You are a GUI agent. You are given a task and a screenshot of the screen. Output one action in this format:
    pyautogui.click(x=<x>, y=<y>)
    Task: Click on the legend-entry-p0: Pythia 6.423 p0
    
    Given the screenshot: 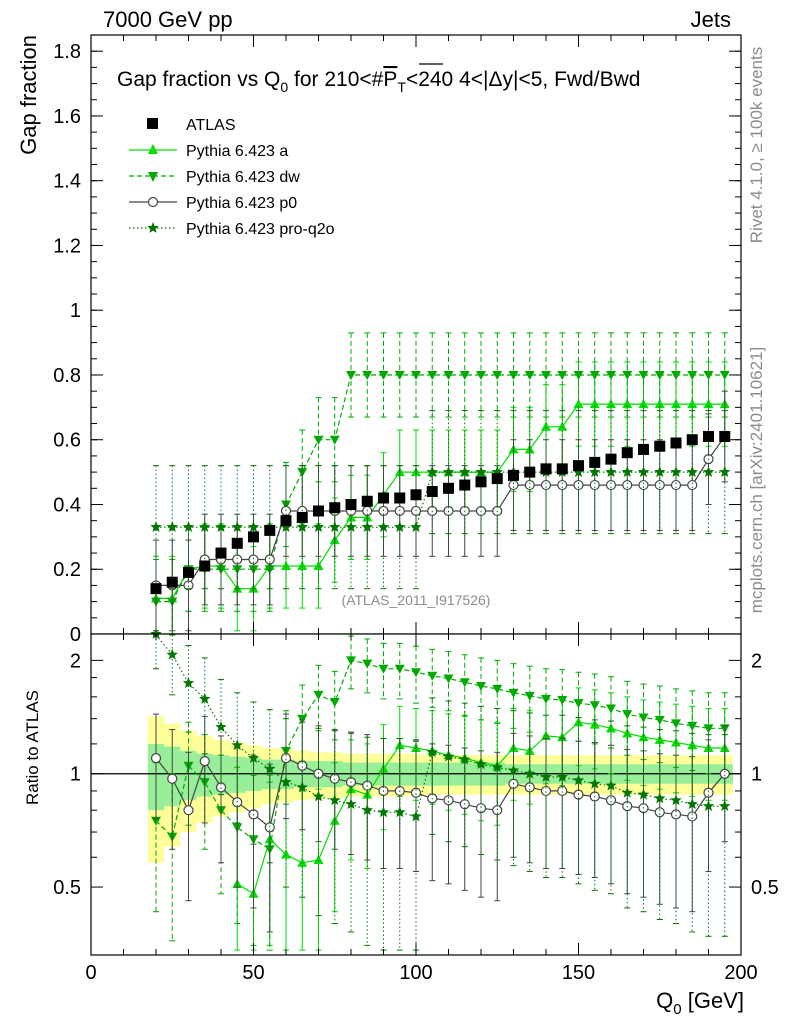 What is the action you would take?
    pyautogui.click(x=213, y=203)
    